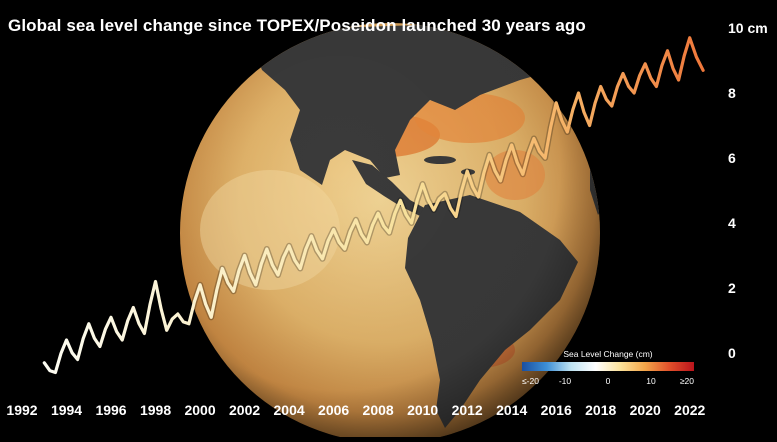  Describe the element at coordinates (556, 410) in the screenshot. I see `x-tick-label: 2016` at that location.